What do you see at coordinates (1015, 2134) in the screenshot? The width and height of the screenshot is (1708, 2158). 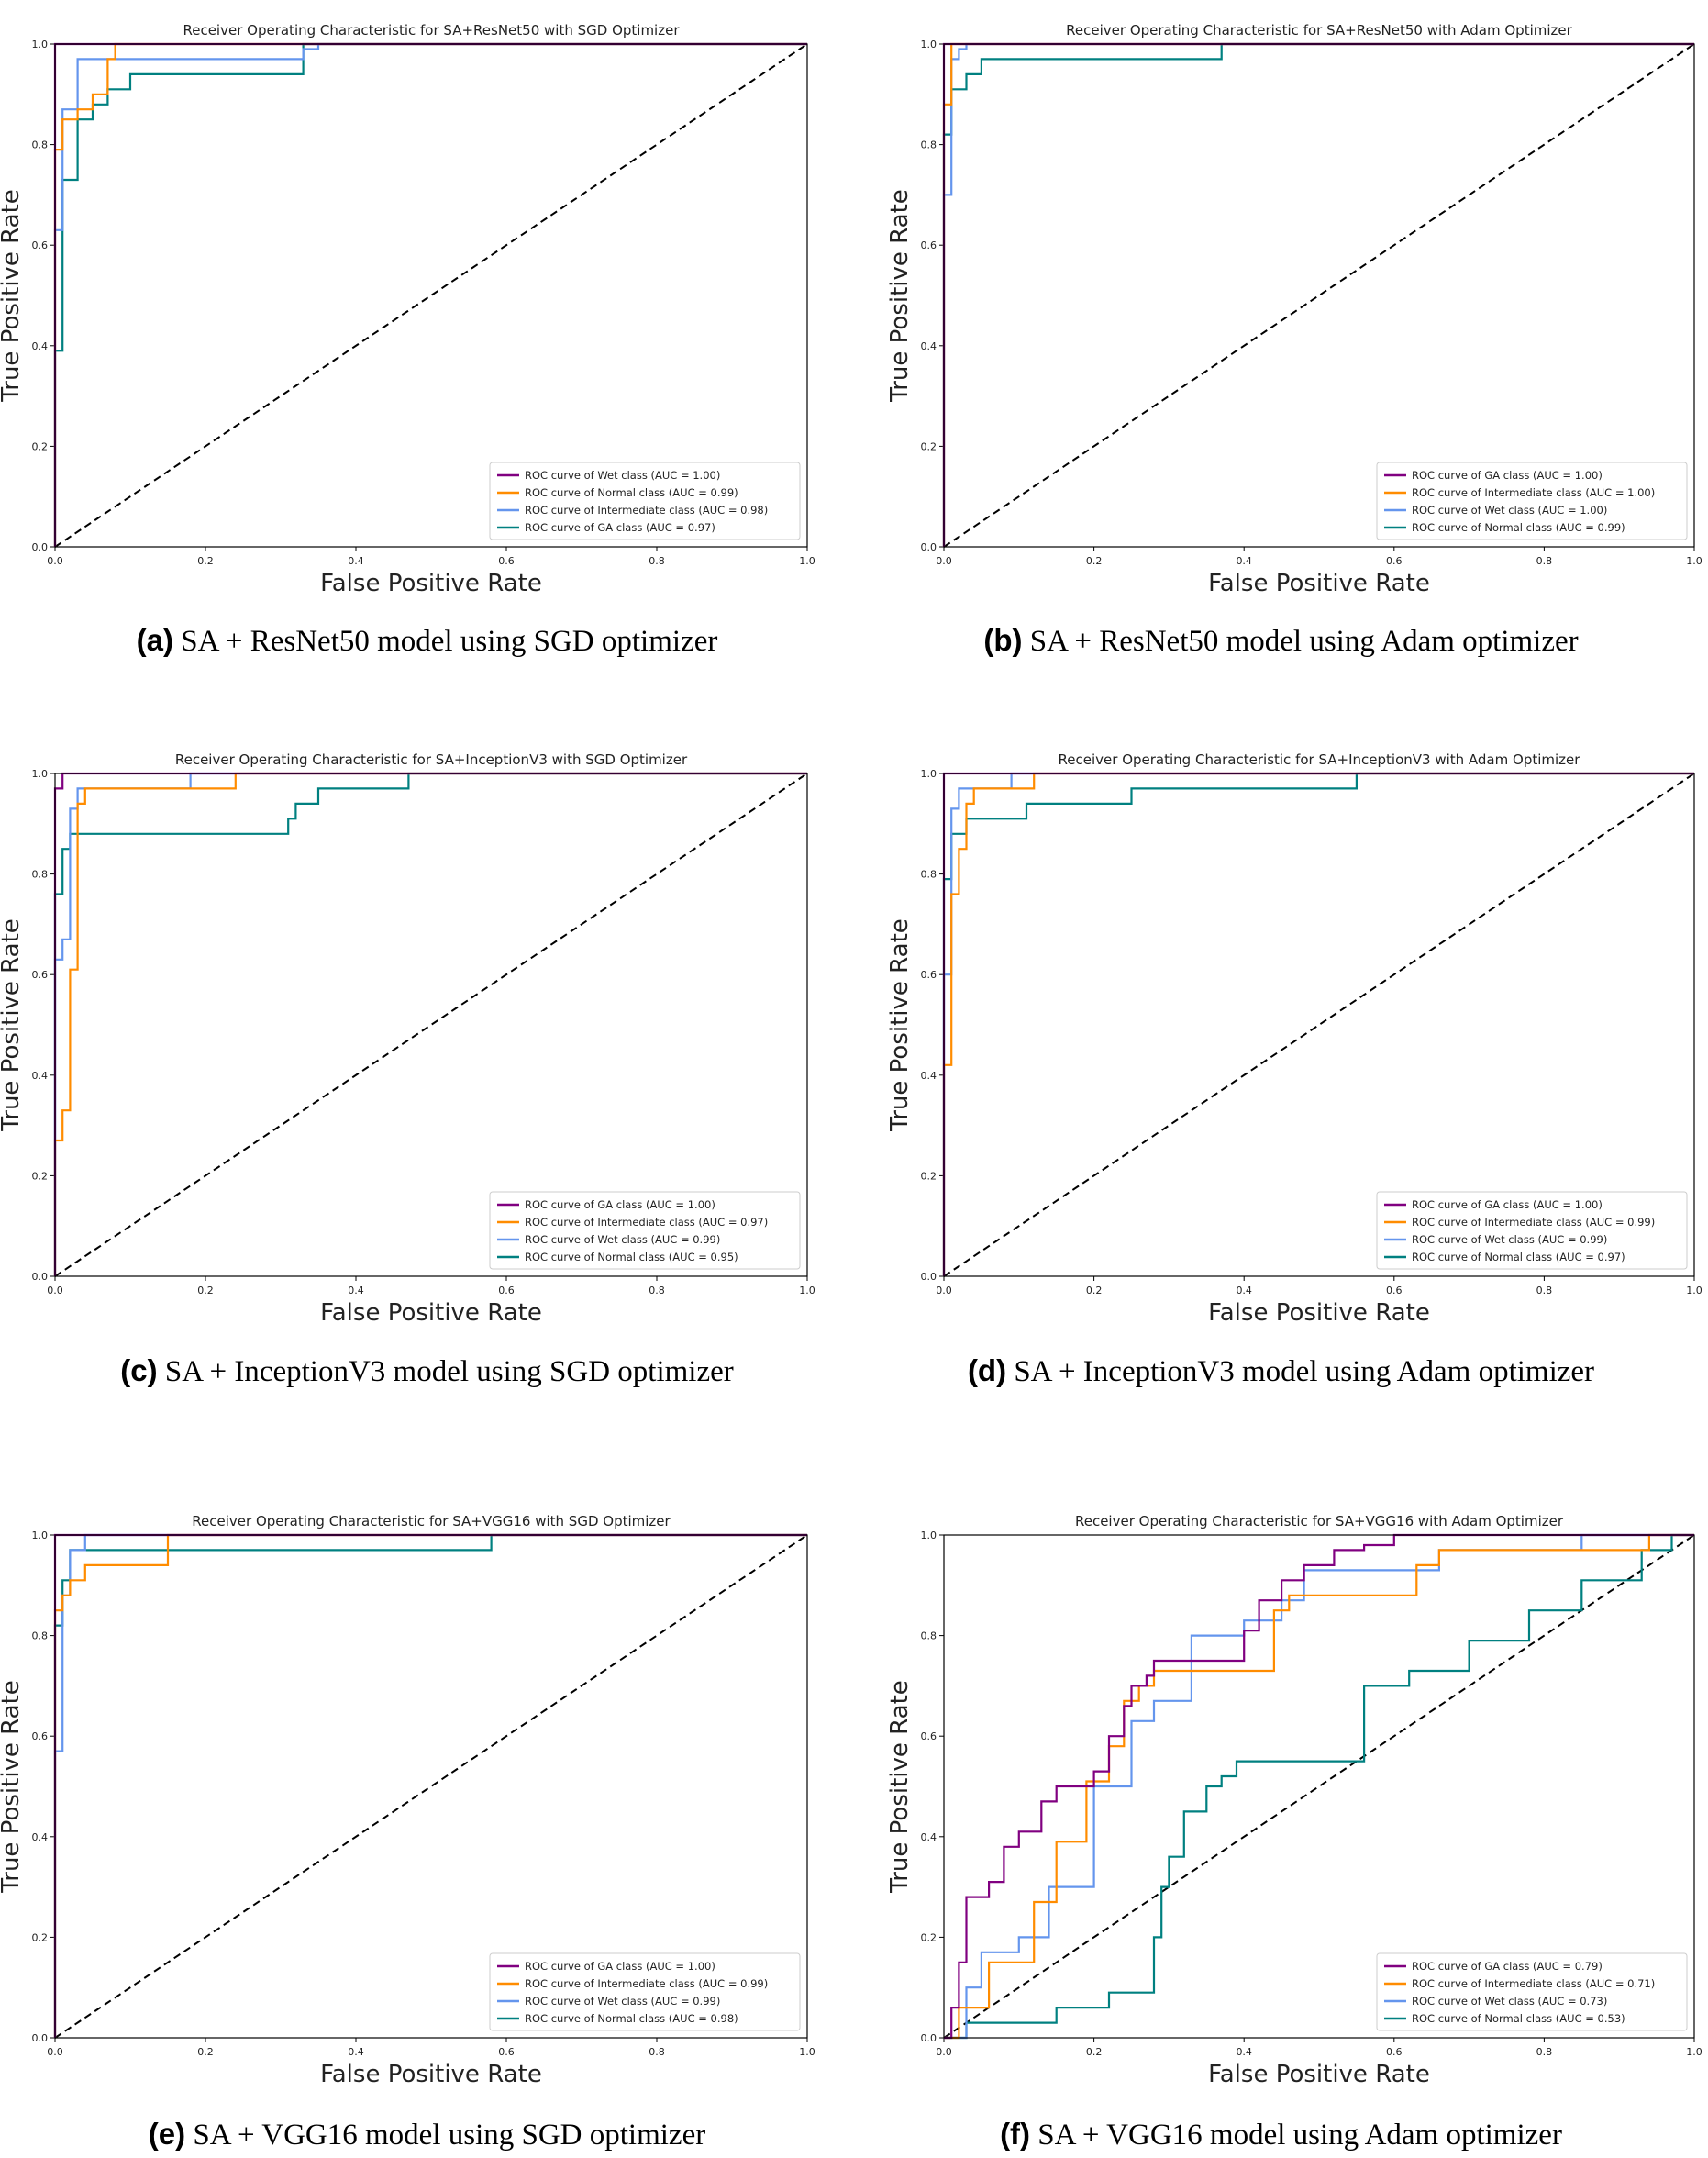 I see `caption-f-letter: (f)` at bounding box center [1015, 2134].